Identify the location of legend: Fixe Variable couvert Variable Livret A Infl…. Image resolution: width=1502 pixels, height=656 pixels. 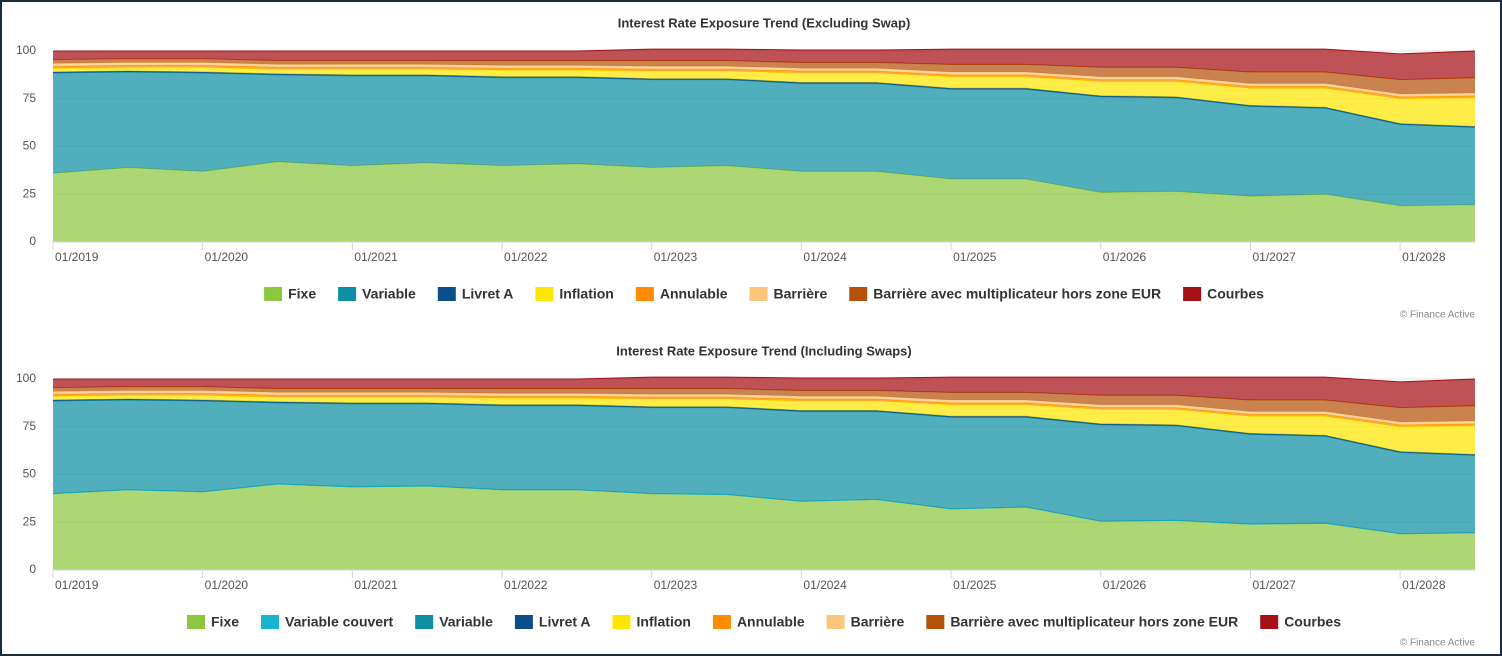
(764, 622).